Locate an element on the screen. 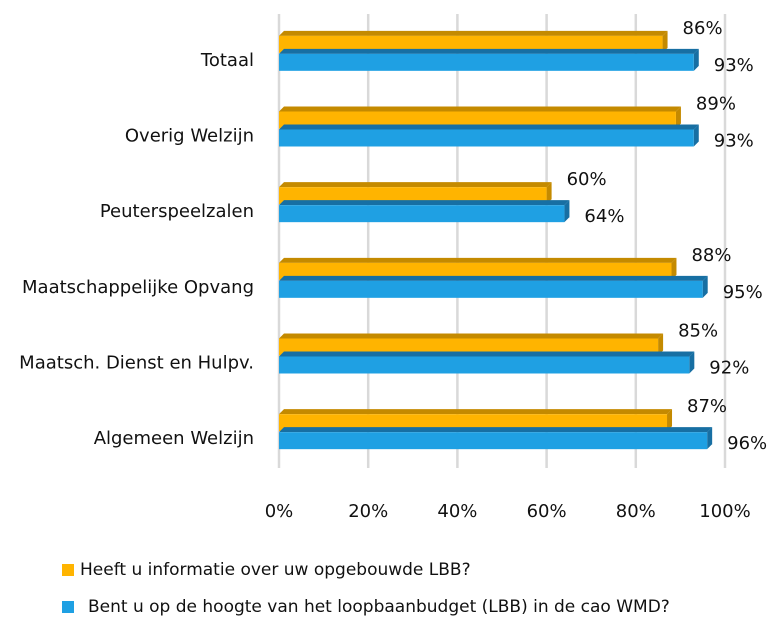  x-tick-label: 100% is located at coordinates (724, 511).